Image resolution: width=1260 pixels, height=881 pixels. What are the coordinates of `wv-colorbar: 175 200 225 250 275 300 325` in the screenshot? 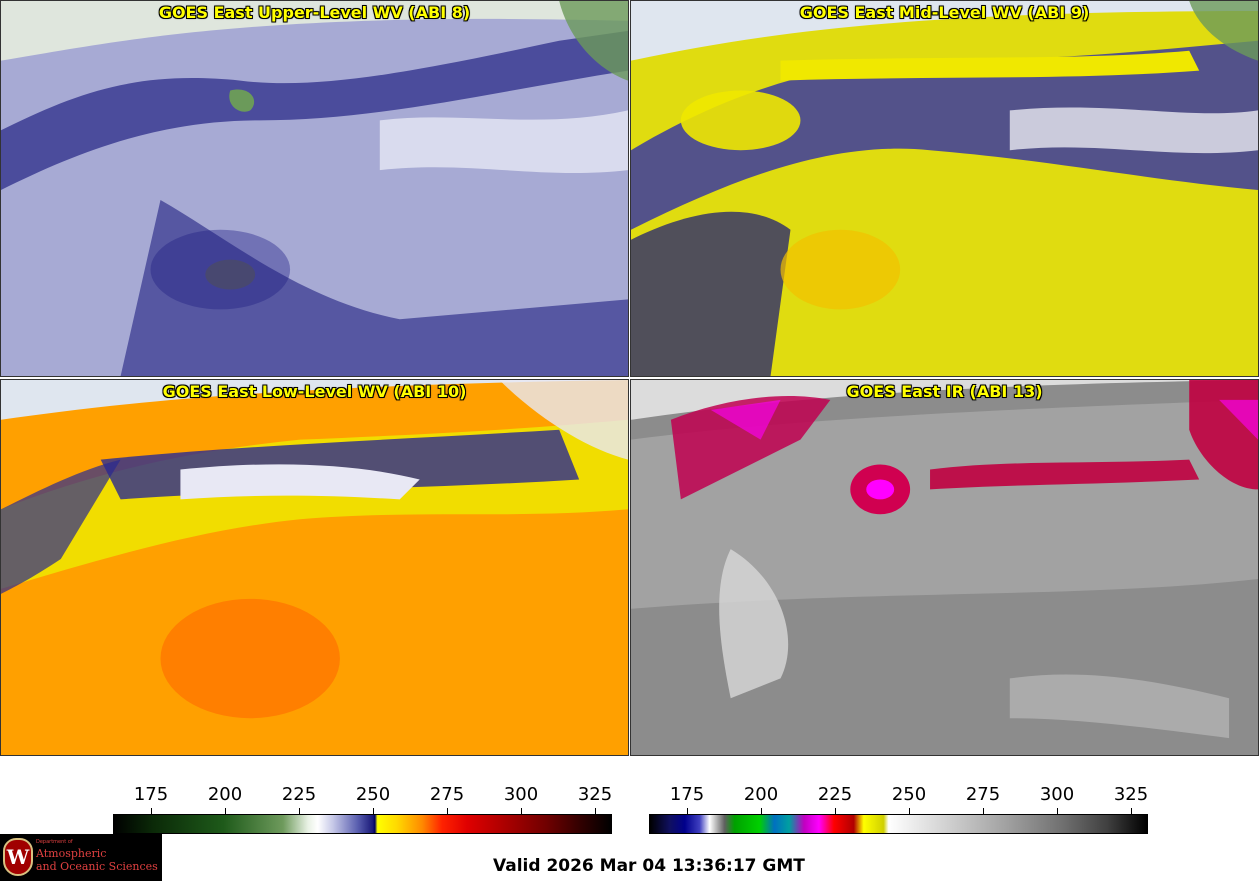 It's located at (362, 809).